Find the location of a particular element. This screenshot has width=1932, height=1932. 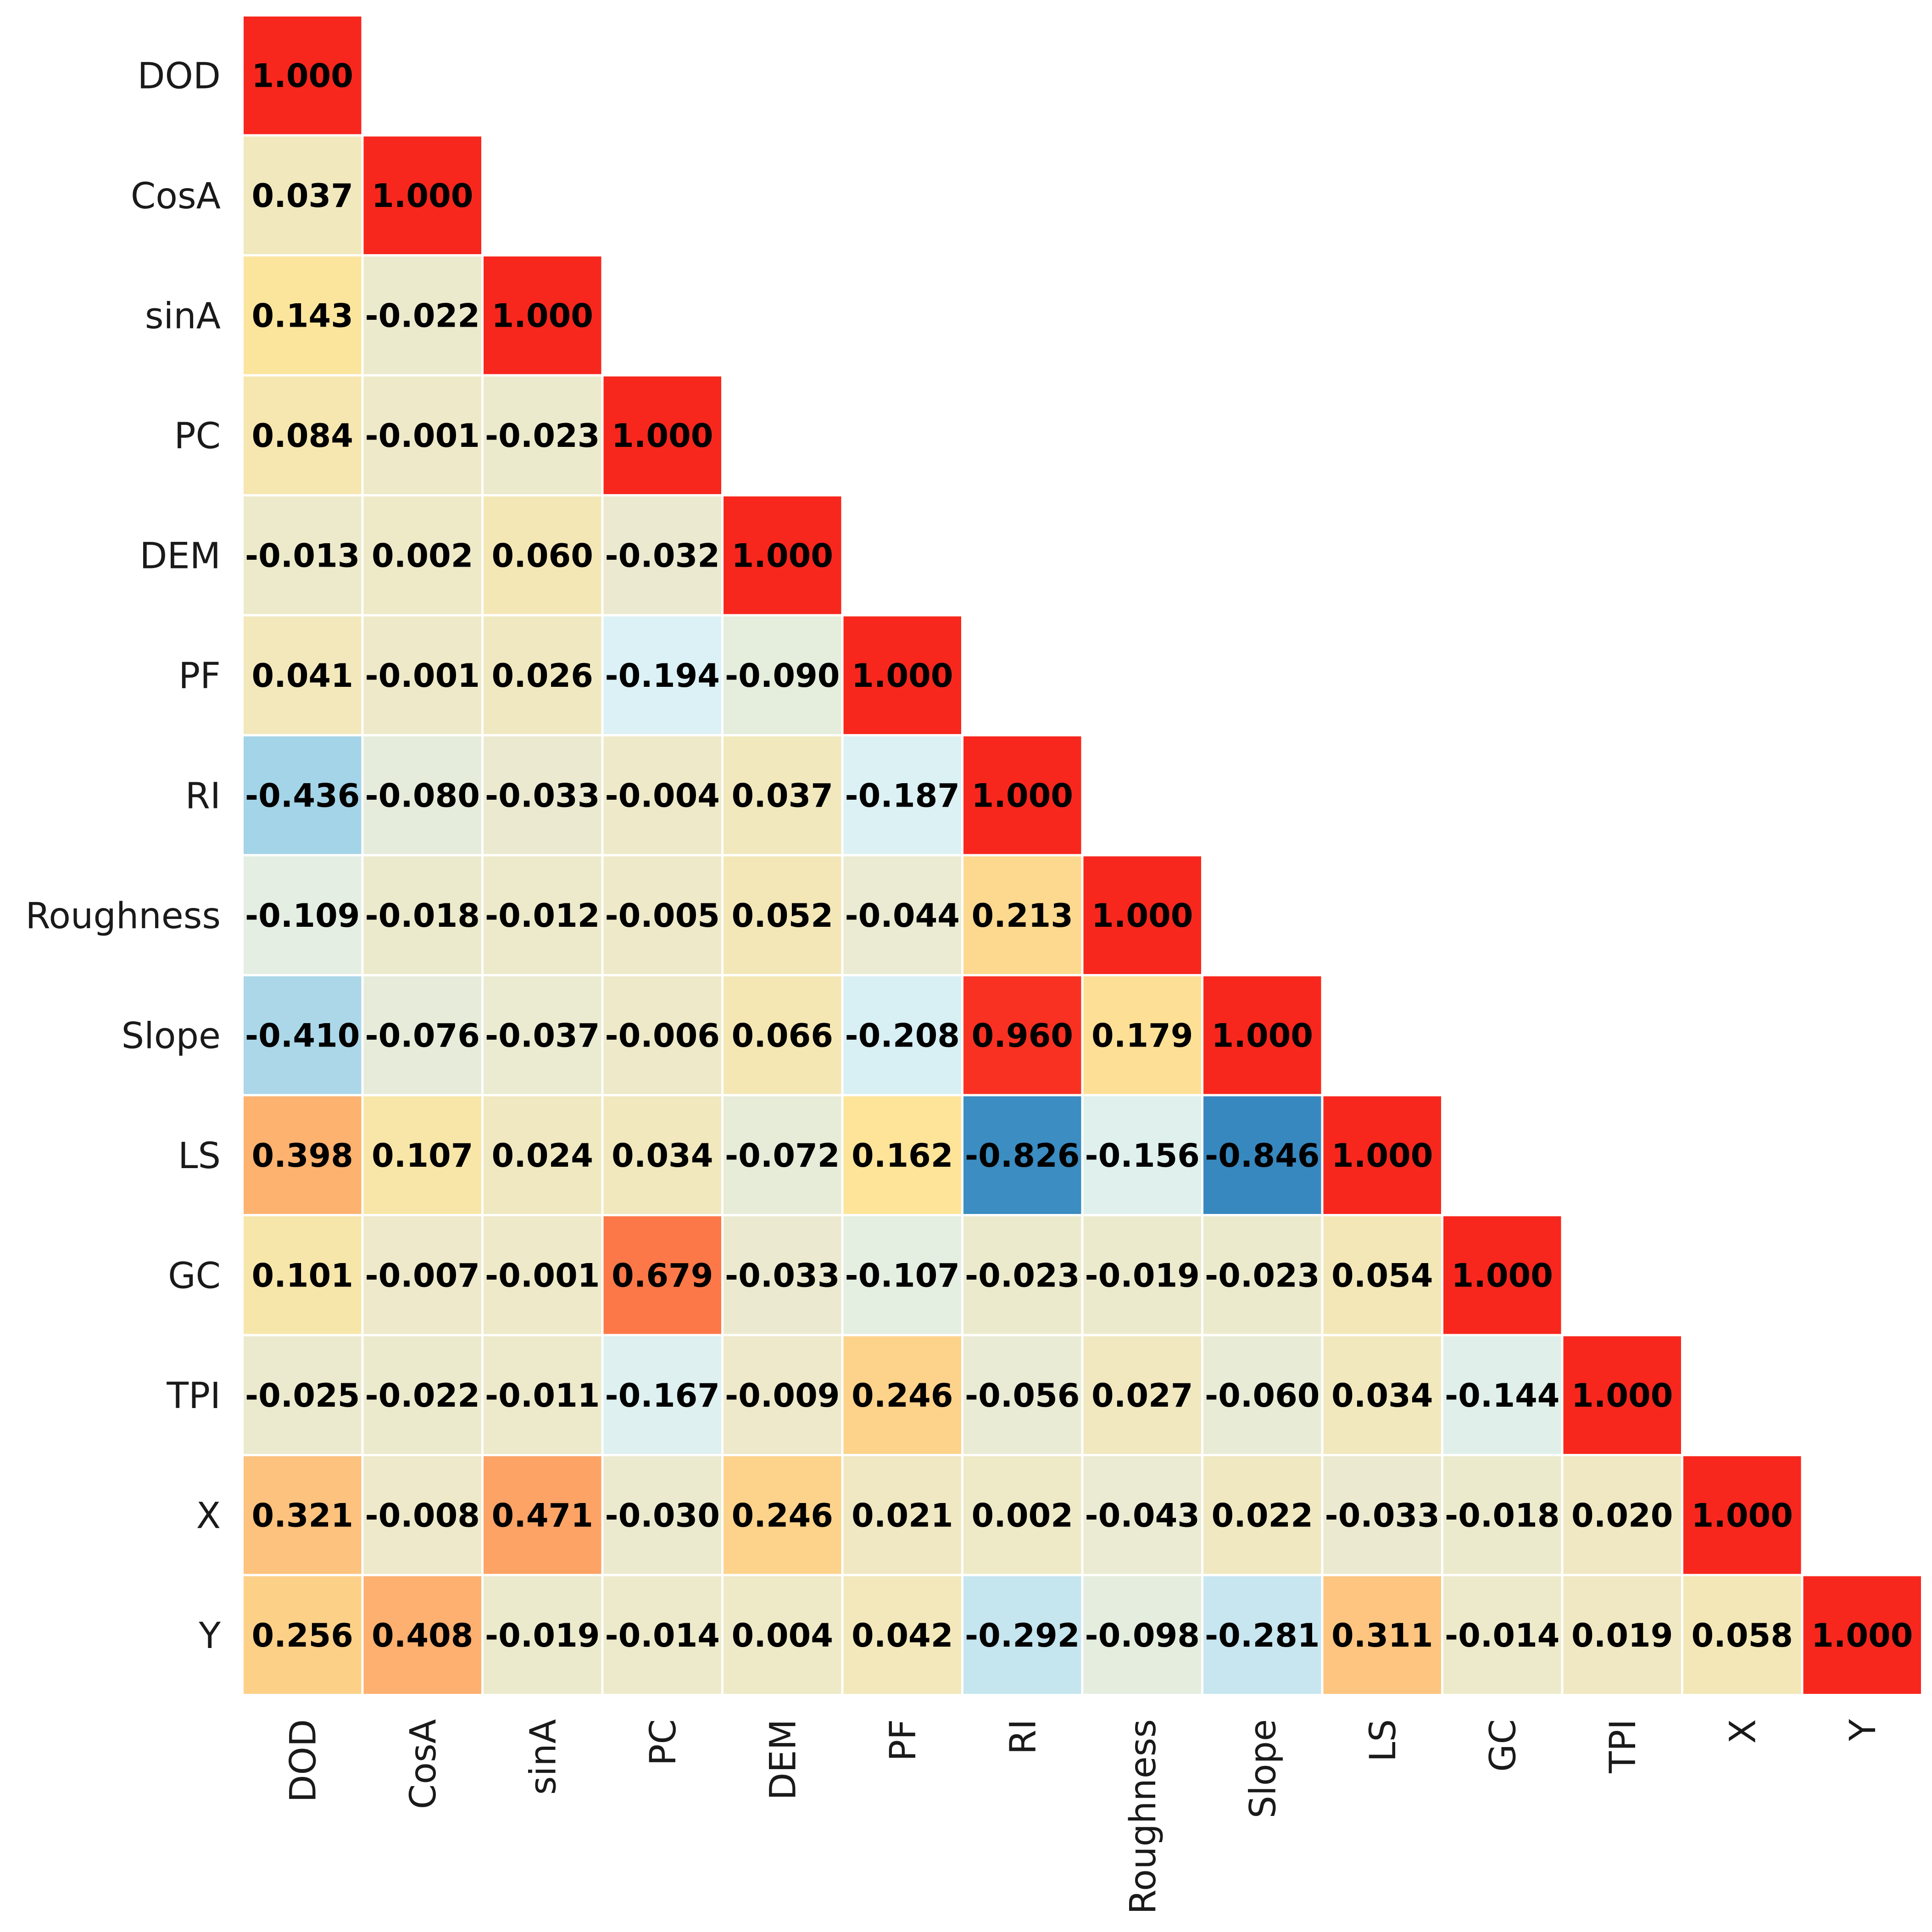

column-label-PC: PC is located at coordinates (663, 1742).